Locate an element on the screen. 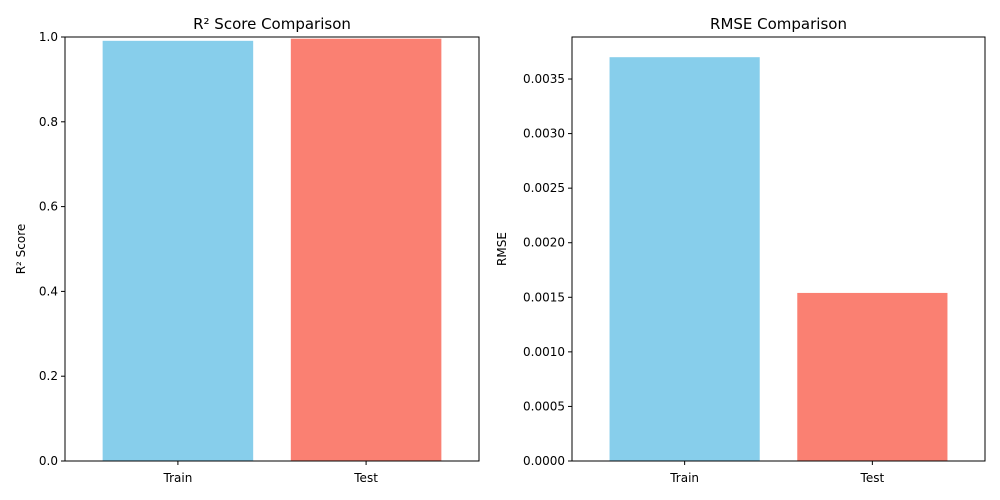 This screenshot has width=1000, height=500. y-tick-label: 0.0005 is located at coordinates (544, 406).